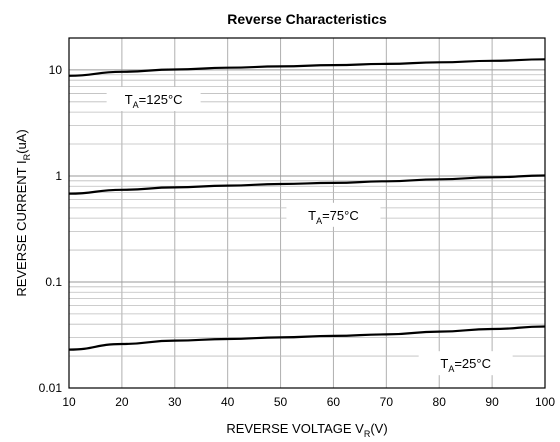 The height and width of the screenshot is (442, 560). What do you see at coordinates (56, 70) in the screenshot?
I see `y-tick-label: 10` at bounding box center [56, 70].